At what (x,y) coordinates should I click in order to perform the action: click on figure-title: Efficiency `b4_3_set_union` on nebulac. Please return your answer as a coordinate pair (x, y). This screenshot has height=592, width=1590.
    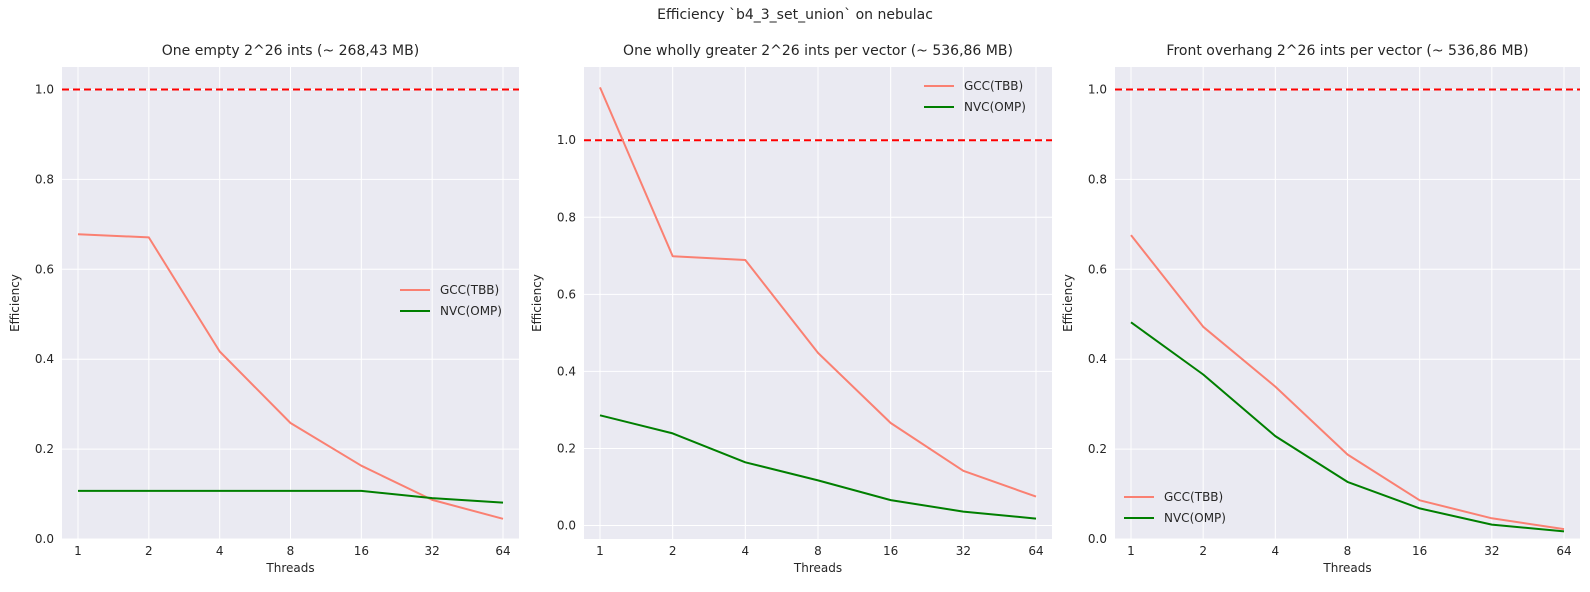
    Looking at the image, I should click on (795, 15).